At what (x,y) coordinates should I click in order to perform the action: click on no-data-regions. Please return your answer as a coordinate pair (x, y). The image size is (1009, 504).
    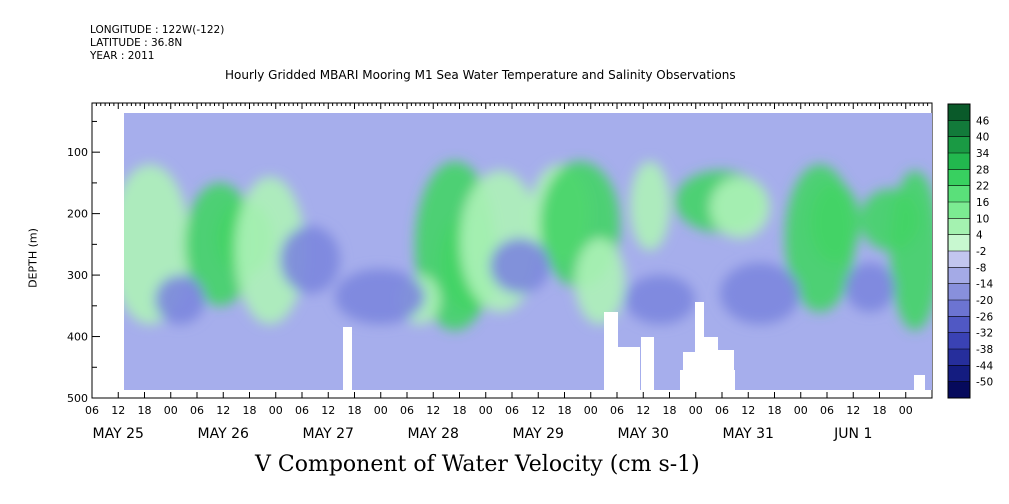
    Looking at the image, I should click on (634, 346).